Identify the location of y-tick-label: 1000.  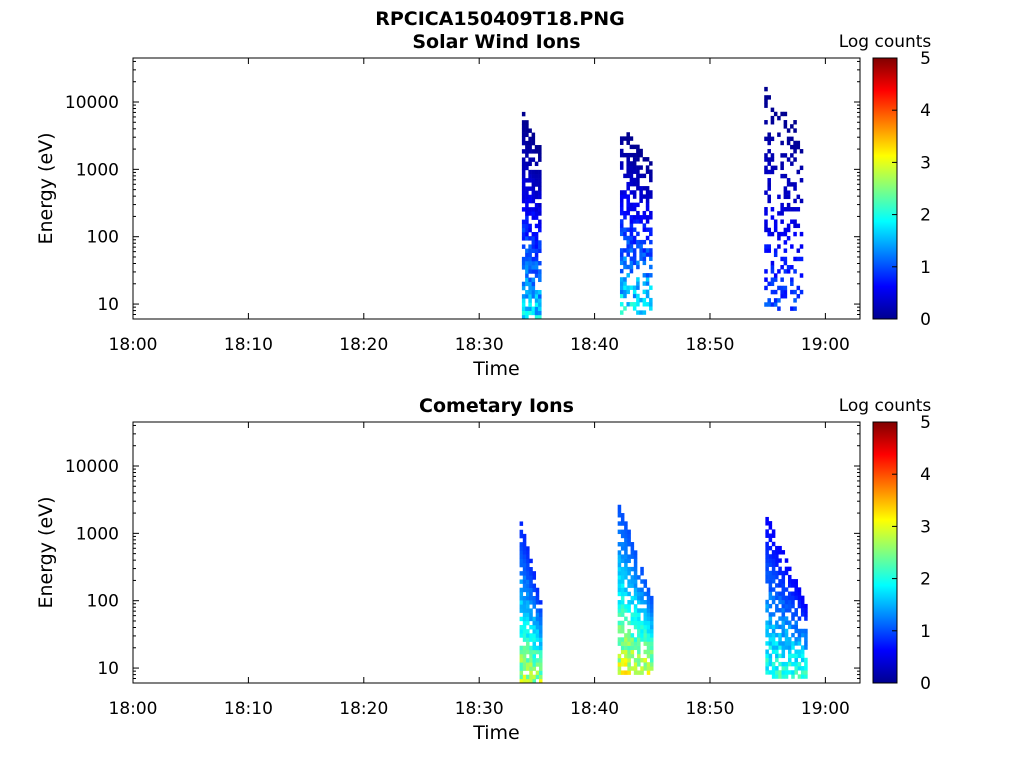
(97, 170).